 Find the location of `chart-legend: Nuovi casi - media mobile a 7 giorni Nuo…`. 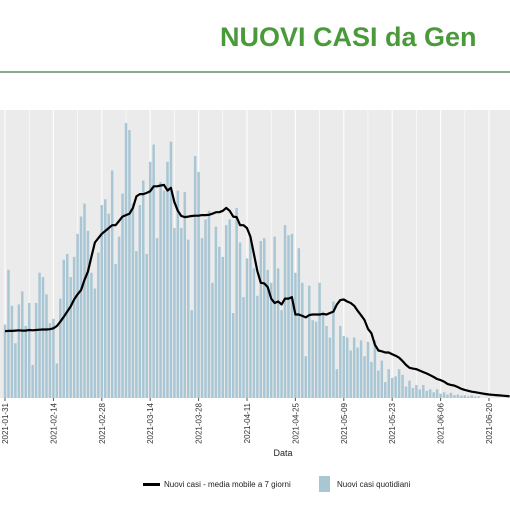

chart-legend: Nuovi casi - media mobile a 7 giorni Nuo… is located at coordinates (255, 484).